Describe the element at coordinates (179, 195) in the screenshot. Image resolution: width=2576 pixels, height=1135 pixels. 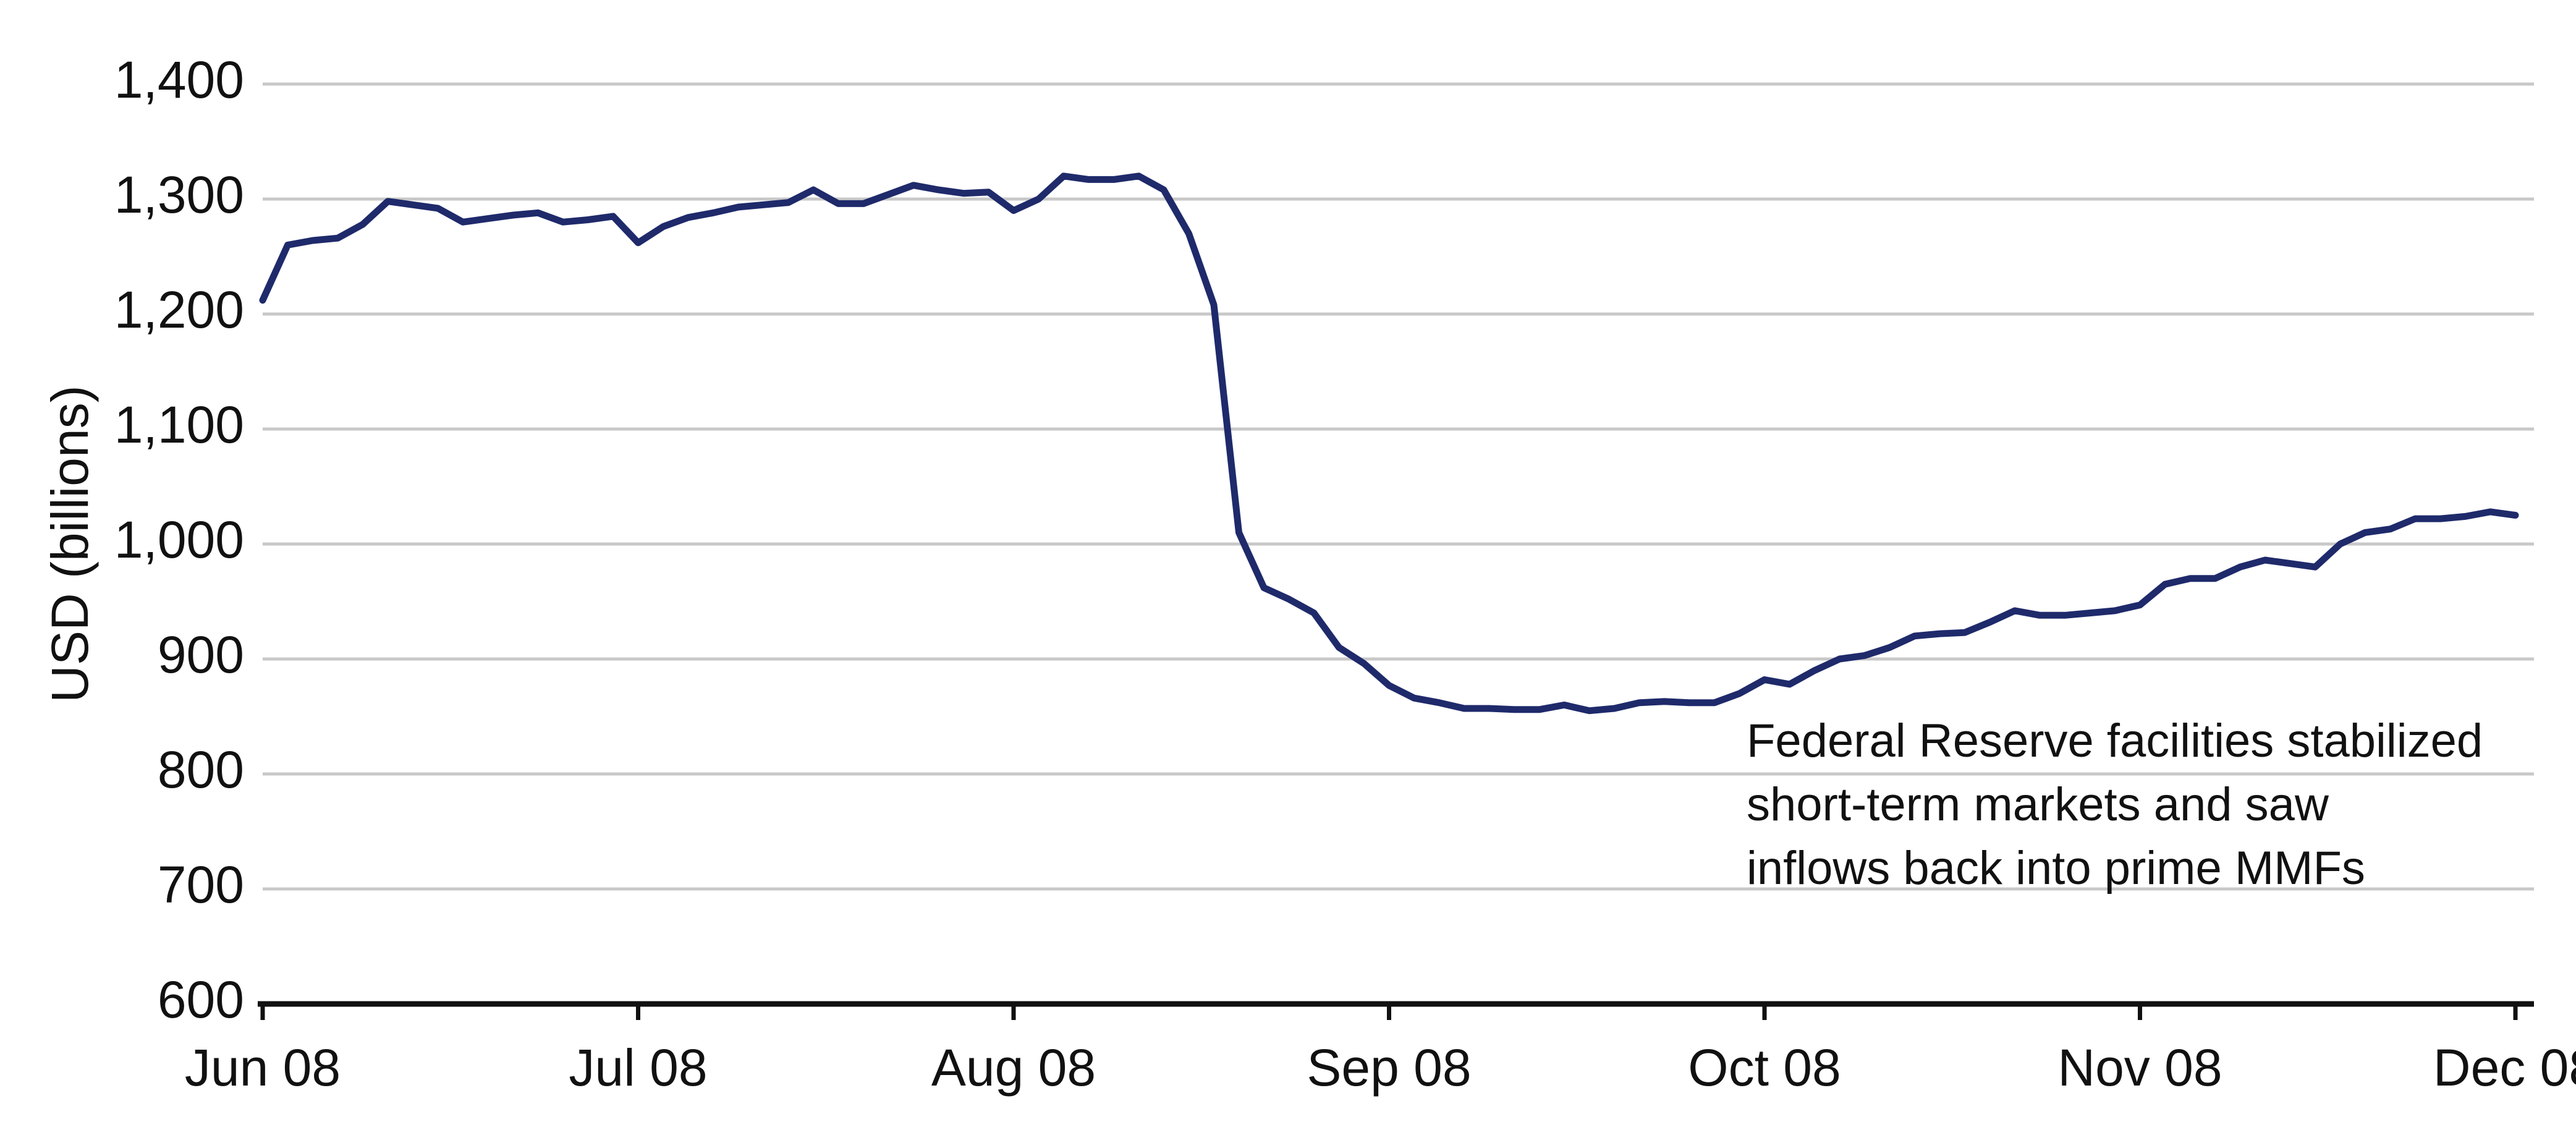
I see `y-tick-label: 1,300` at that location.